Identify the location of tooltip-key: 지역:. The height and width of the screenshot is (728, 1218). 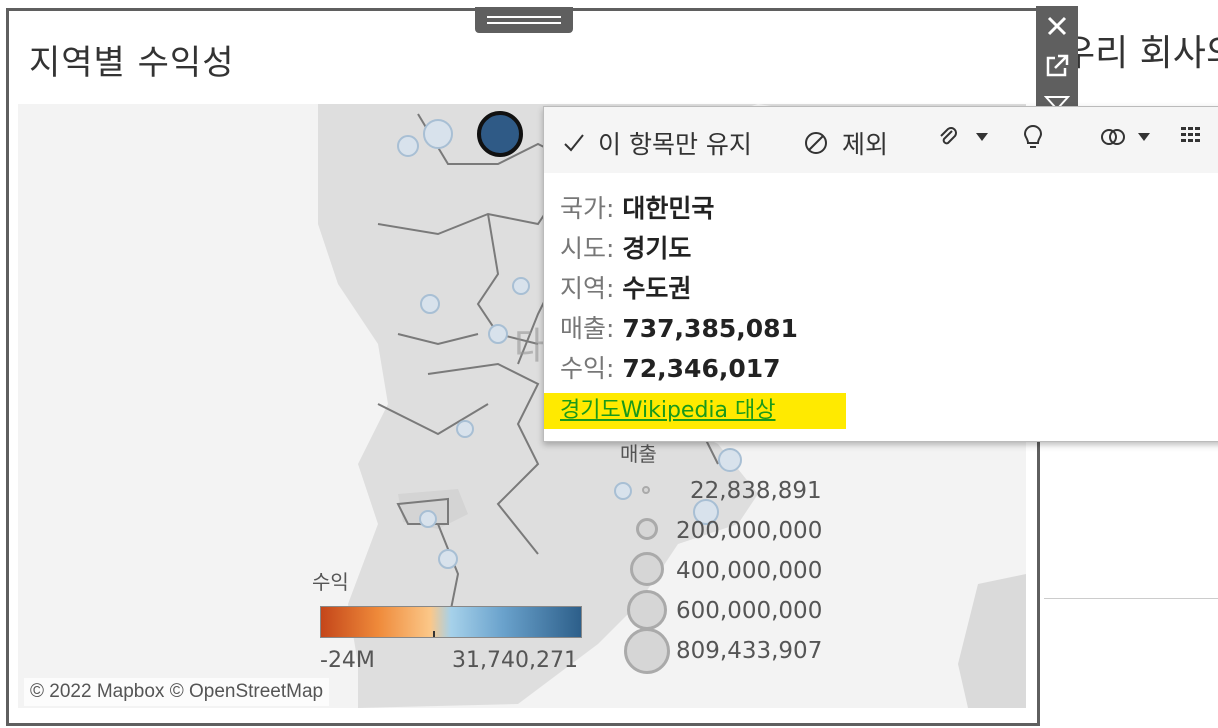
(591, 288).